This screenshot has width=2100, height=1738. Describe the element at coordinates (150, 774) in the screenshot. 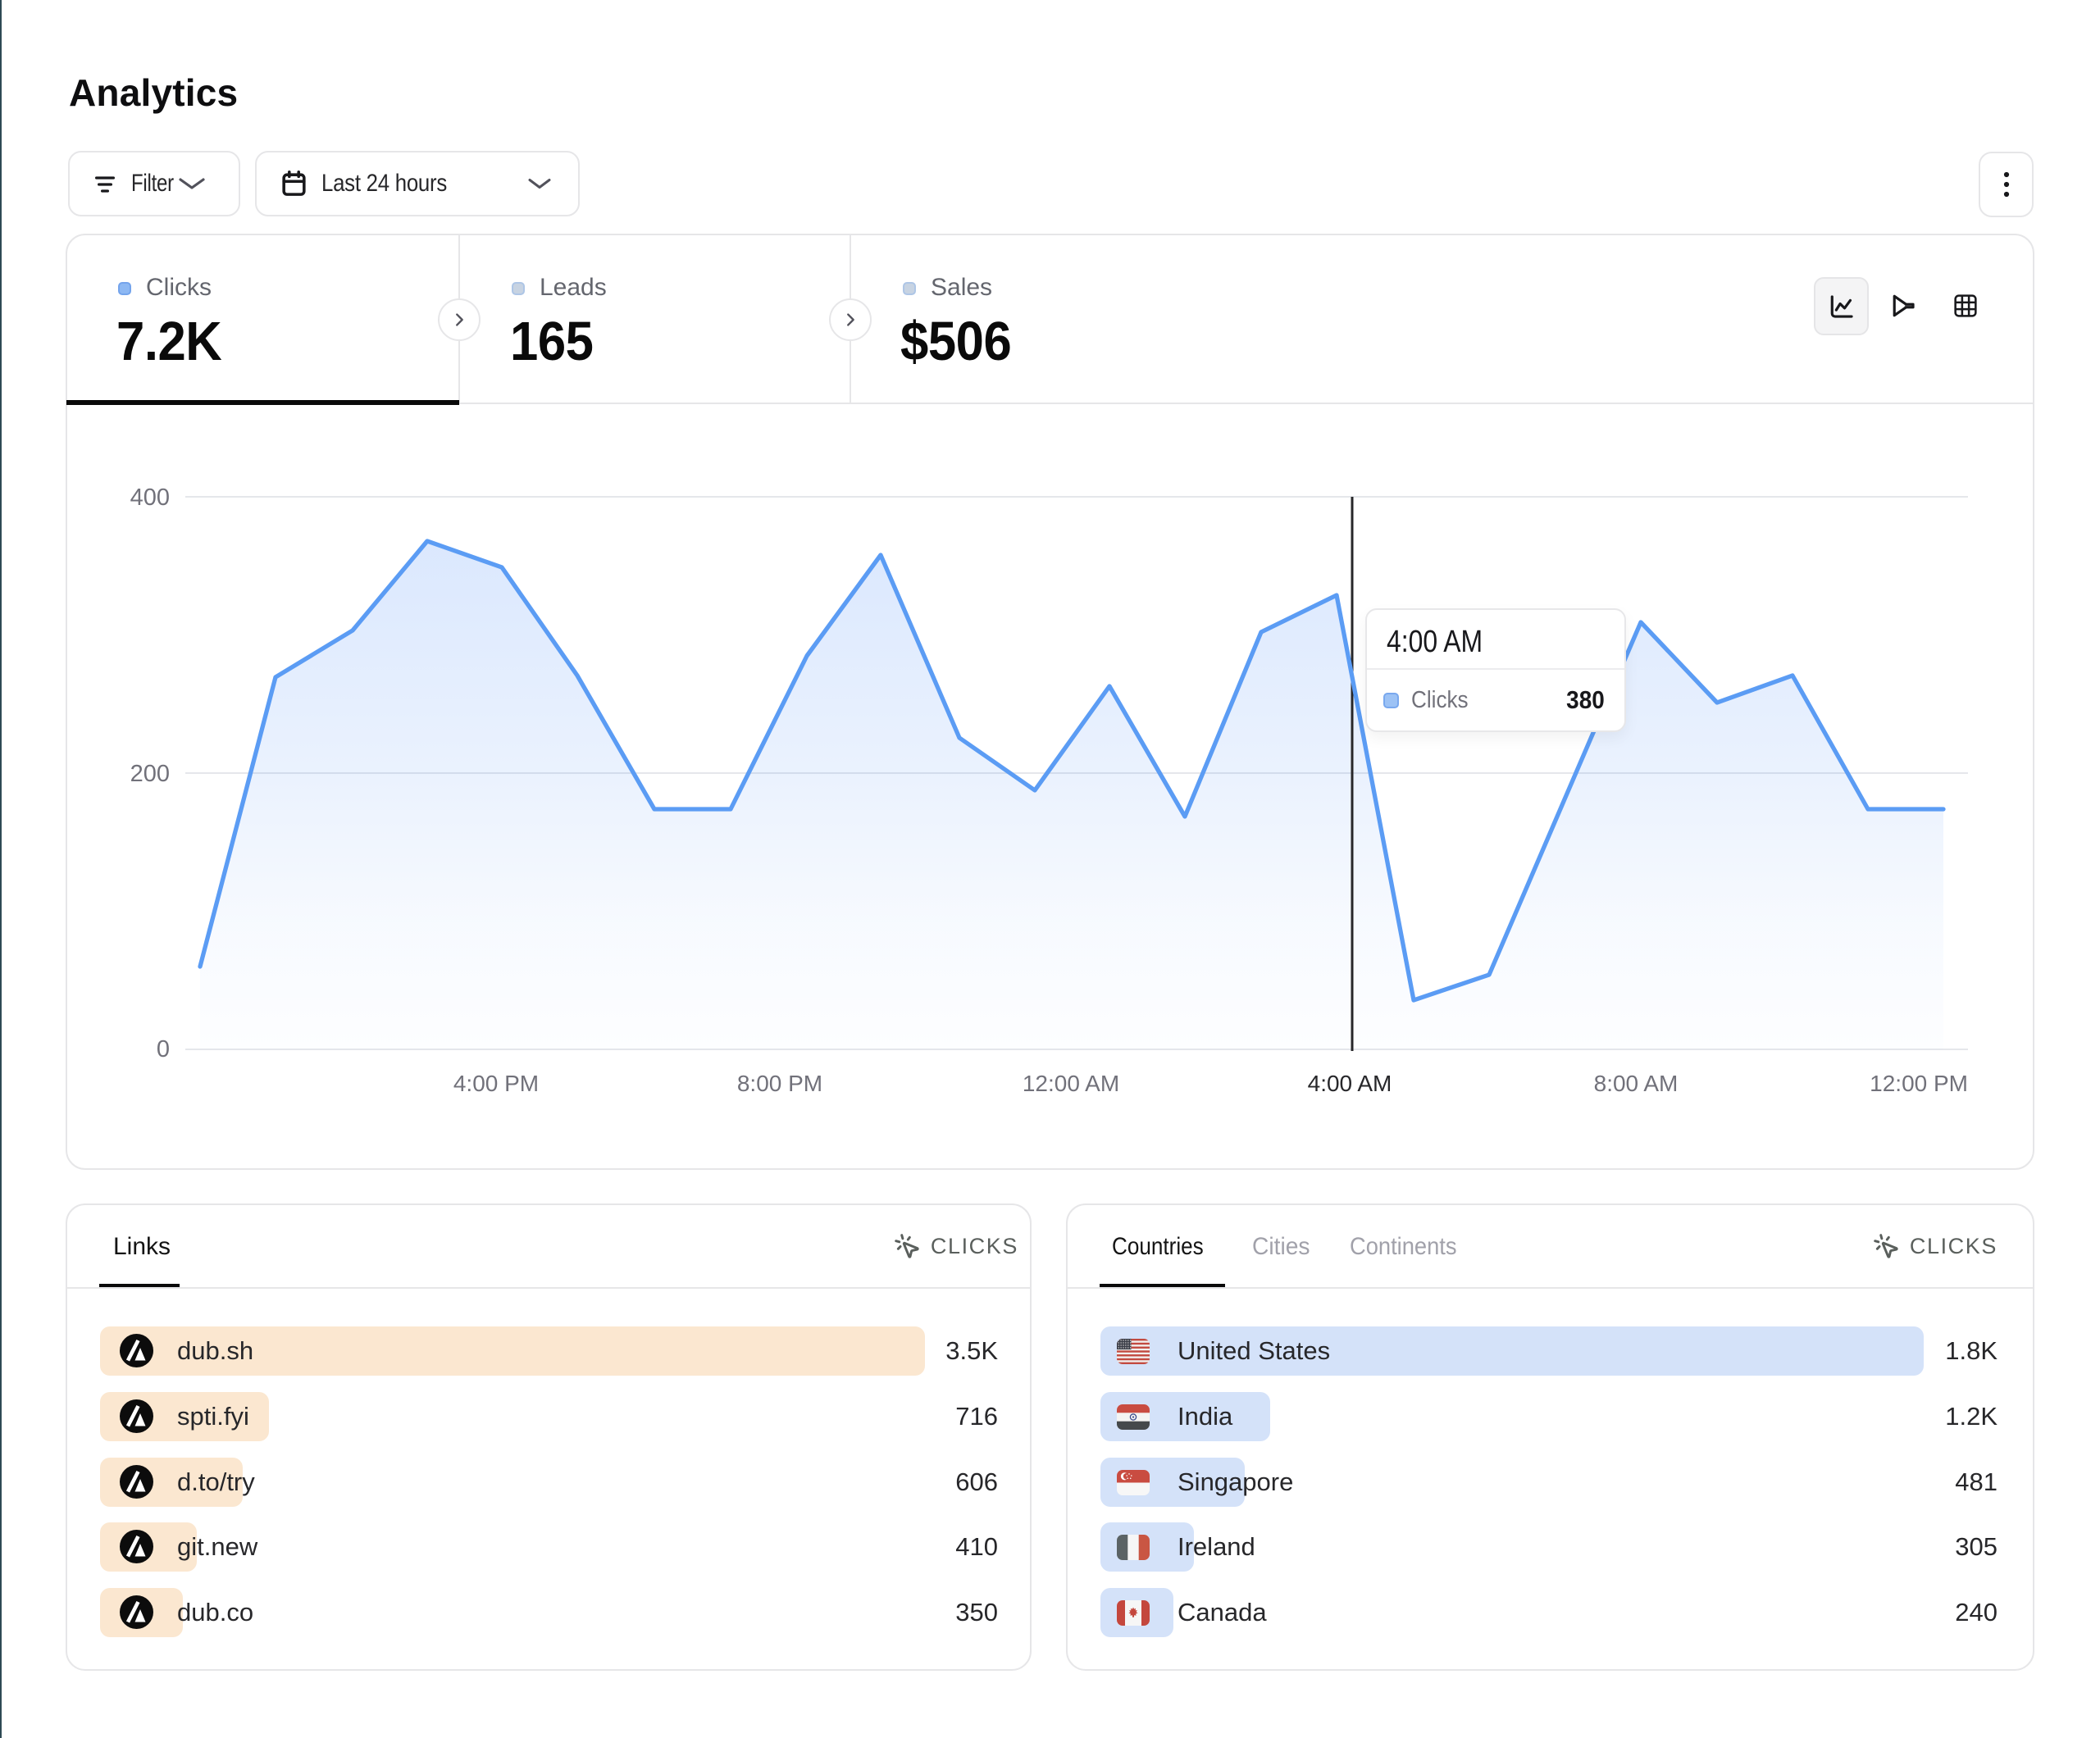

I see `svg-text: 200` at that location.